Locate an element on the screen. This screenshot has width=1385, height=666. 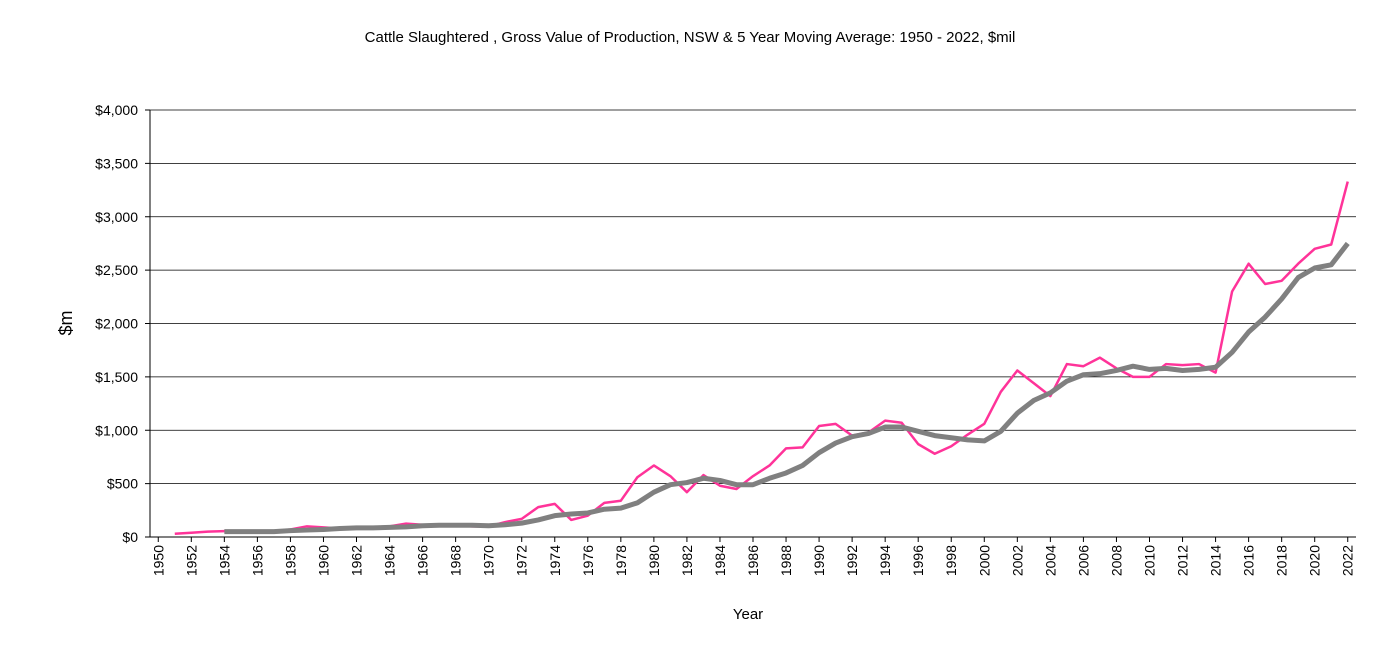
x-tick-label: 2010 is located at coordinates (1149, 560).